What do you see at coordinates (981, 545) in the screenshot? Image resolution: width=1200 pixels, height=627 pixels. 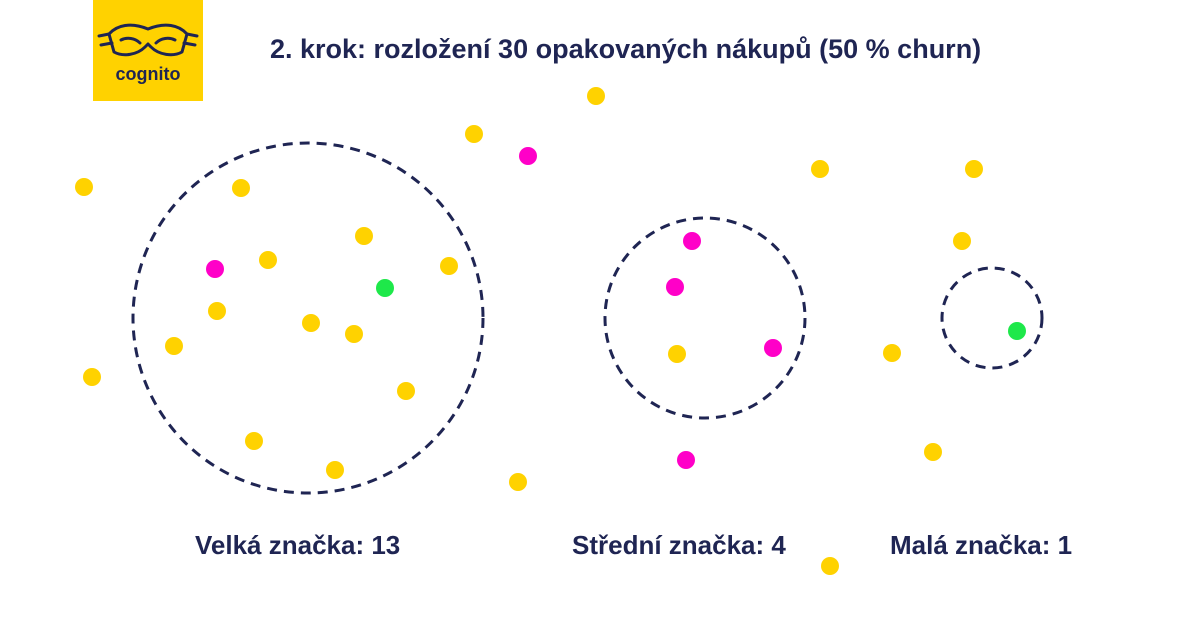 I see `small-brand-label: Malá značka: 1` at bounding box center [981, 545].